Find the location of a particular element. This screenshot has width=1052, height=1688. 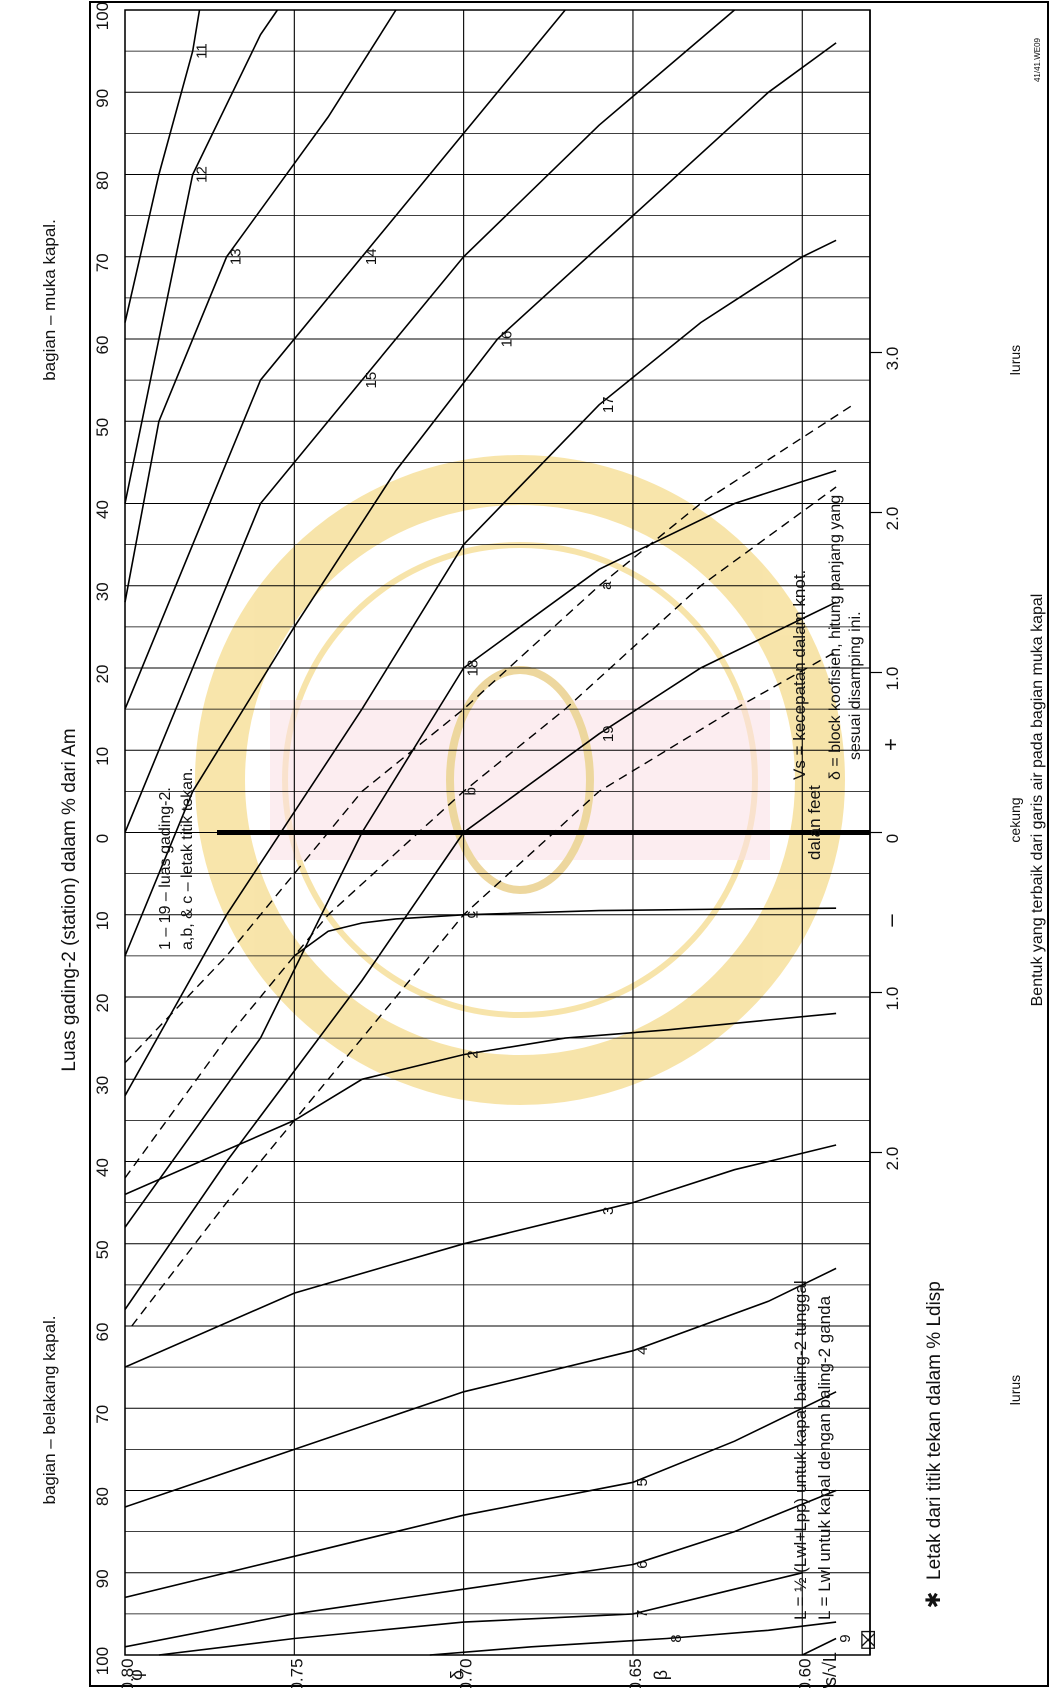

delta-definition-2: sesuai disamping ini. is located at coordinates (855, 685).